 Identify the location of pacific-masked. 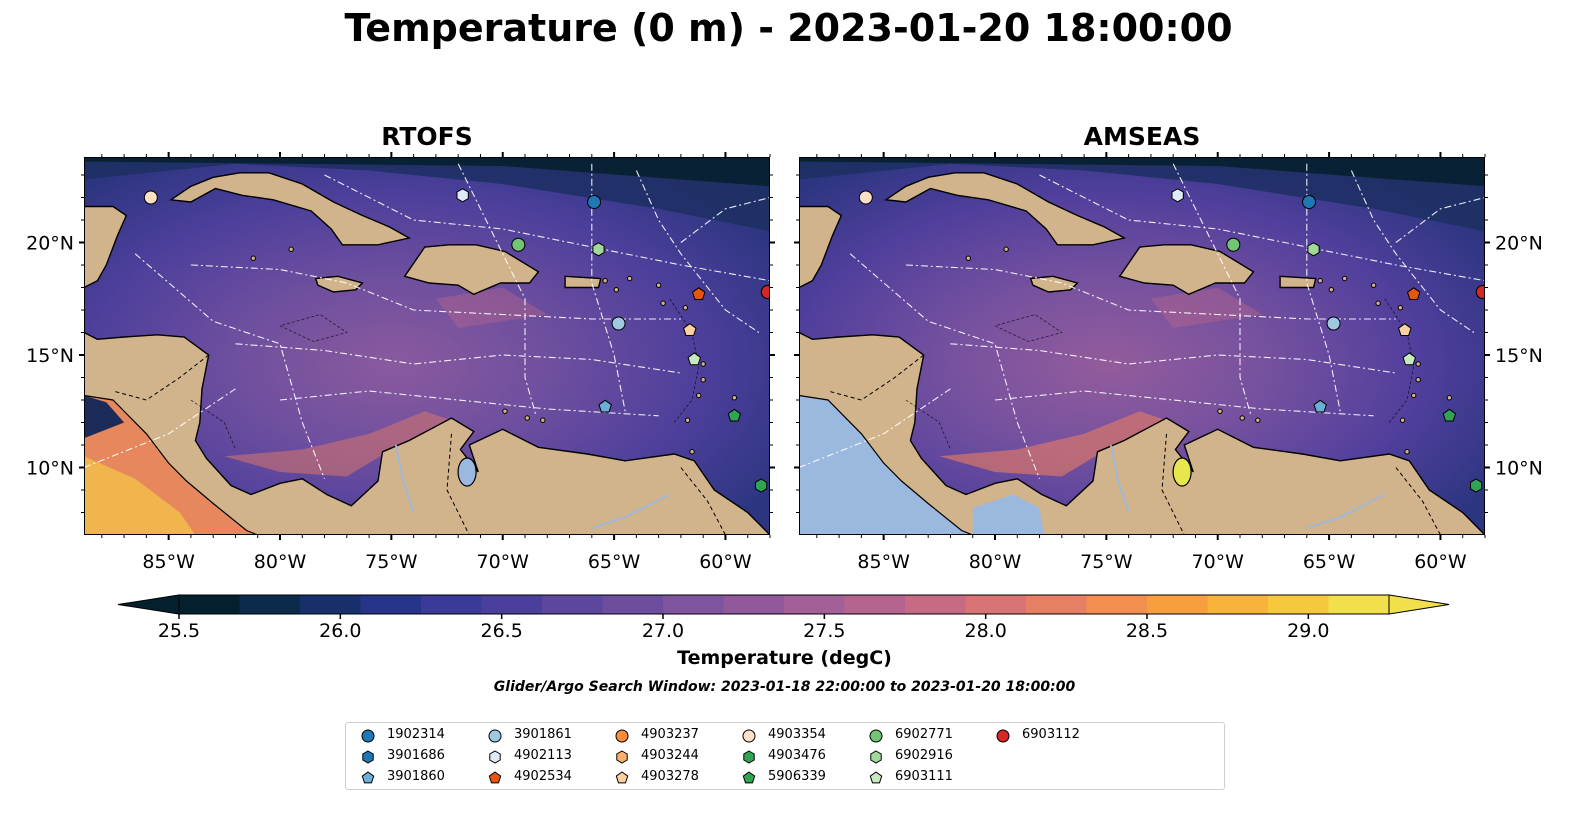
(886, 464).